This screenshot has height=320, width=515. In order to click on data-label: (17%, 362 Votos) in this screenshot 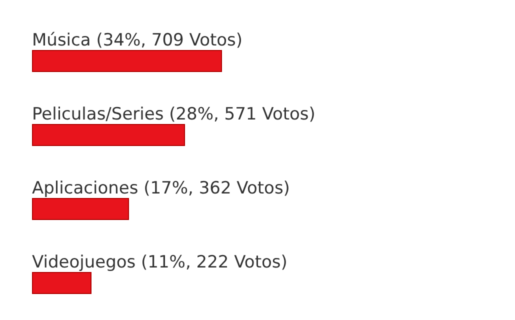, I will do `click(217, 188)`.